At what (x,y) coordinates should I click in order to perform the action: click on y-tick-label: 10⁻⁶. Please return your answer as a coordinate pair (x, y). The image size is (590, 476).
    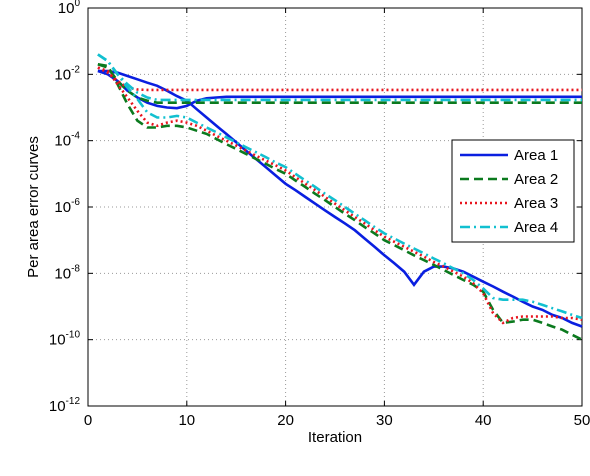
    Looking at the image, I should click on (67, 206).